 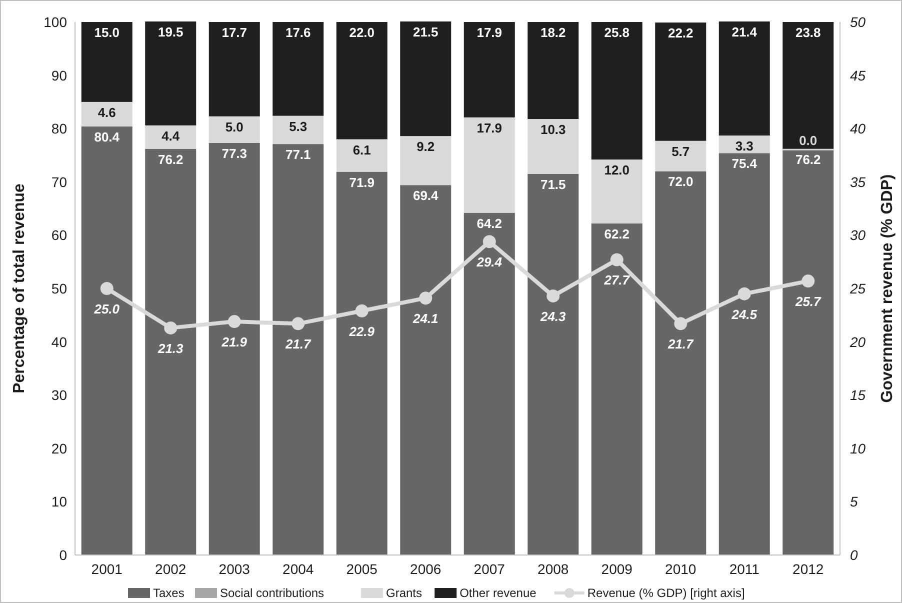 I want to click on x-tick-label: 2009, so click(x=617, y=569).